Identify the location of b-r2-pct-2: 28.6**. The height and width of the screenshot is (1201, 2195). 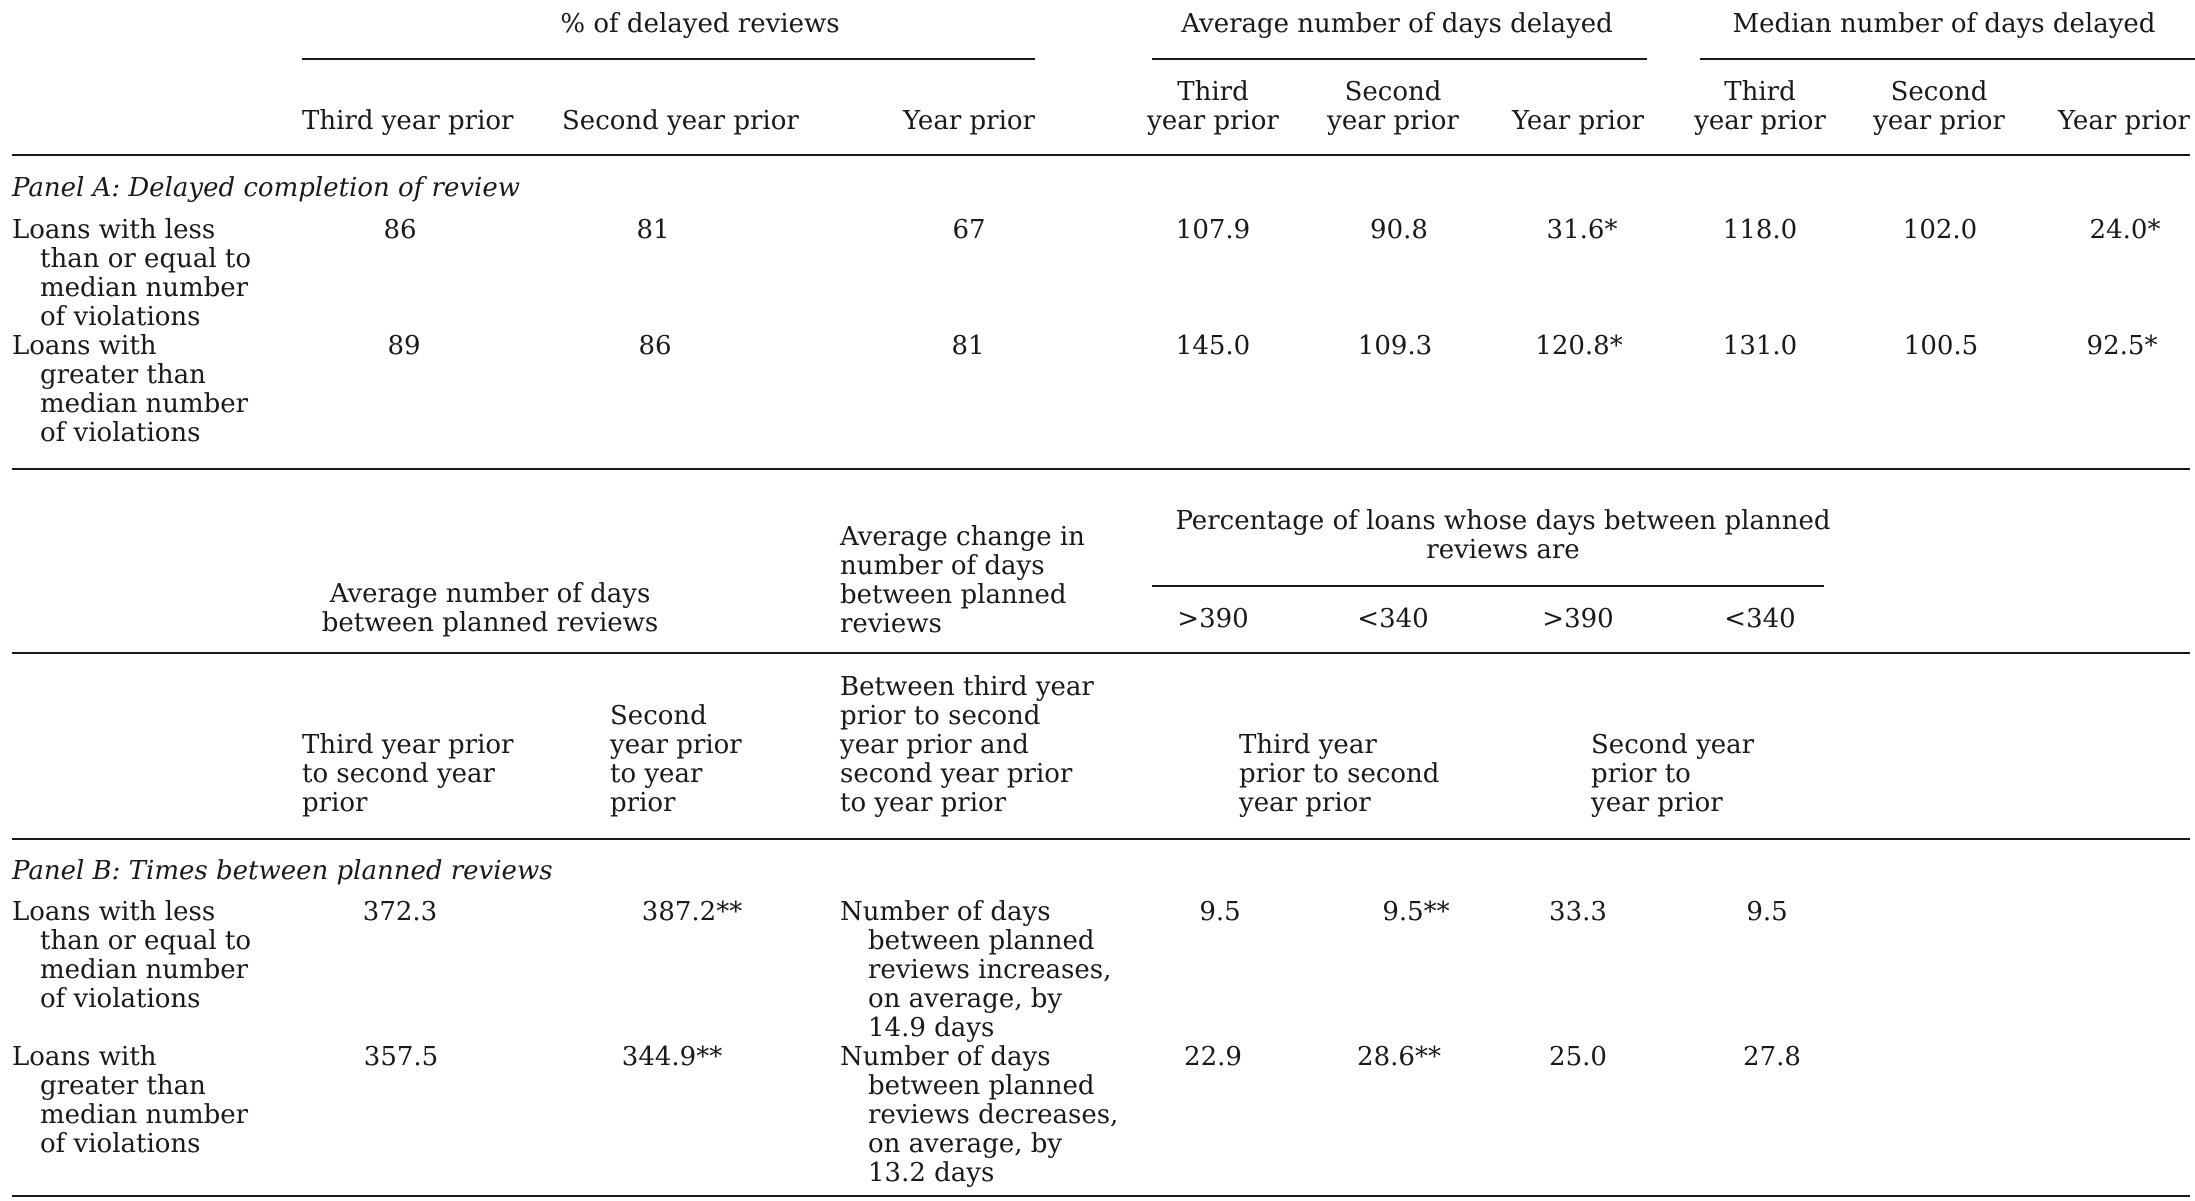
(1399, 1057).